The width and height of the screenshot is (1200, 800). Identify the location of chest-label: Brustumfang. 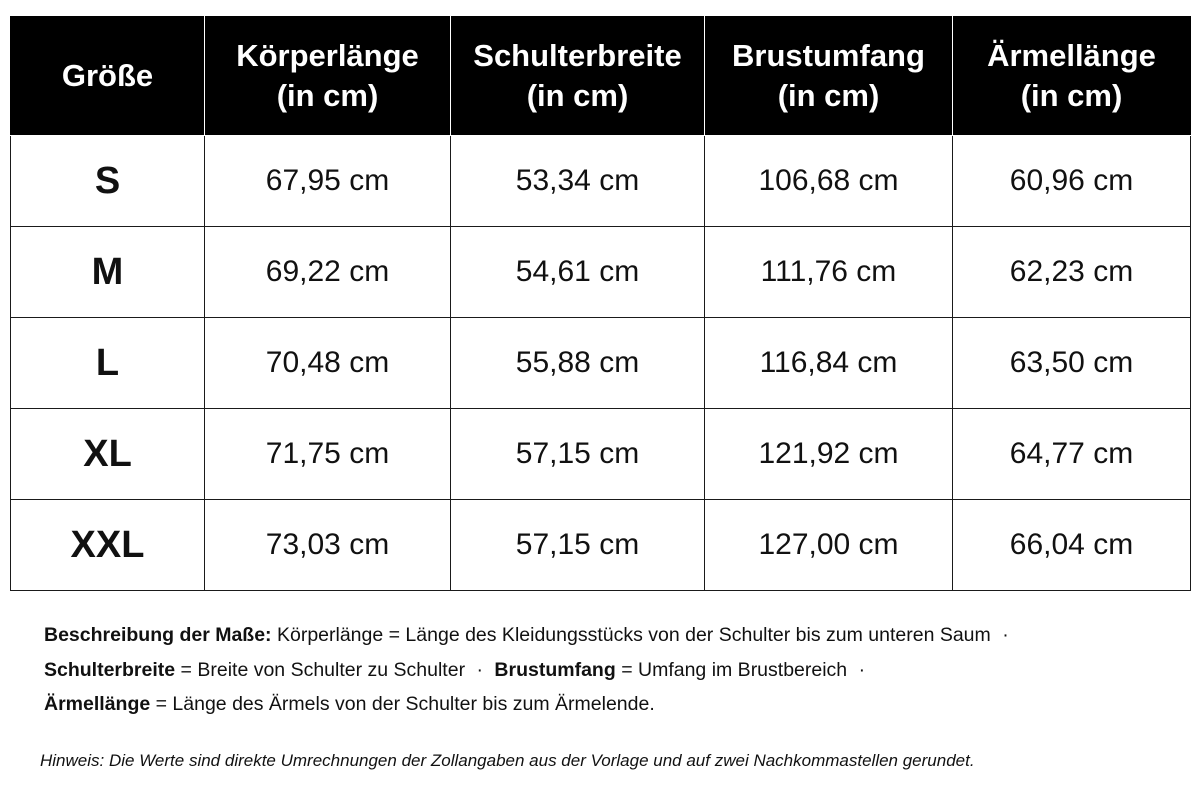
(555, 669).